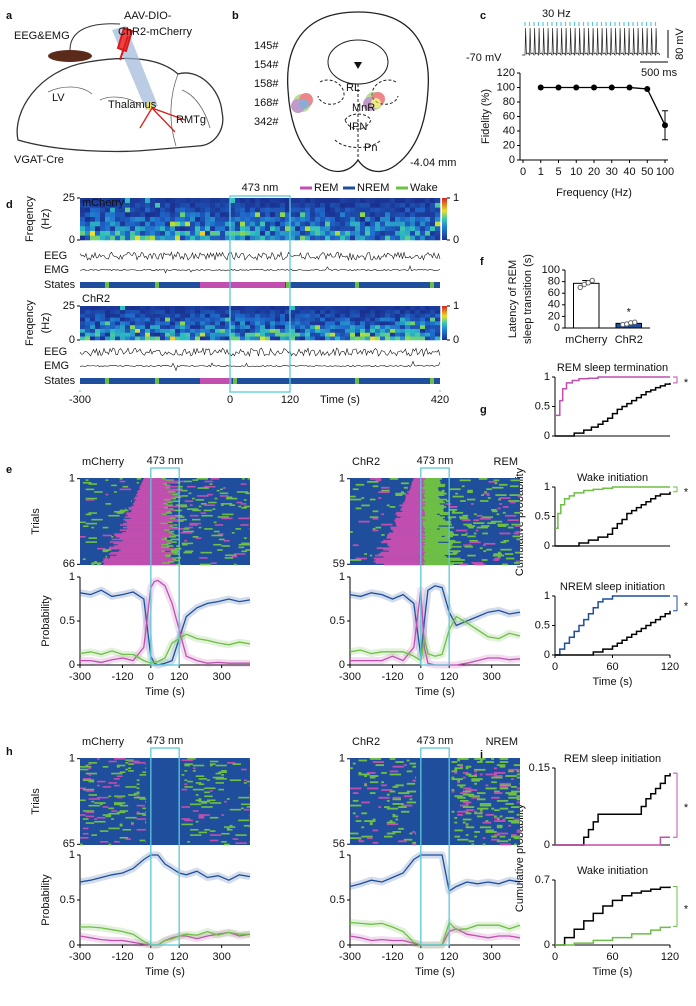 The width and height of the screenshot is (696, 1006). What do you see at coordinates (56, 270) in the screenshot?
I see `trace-label: EMG` at bounding box center [56, 270].